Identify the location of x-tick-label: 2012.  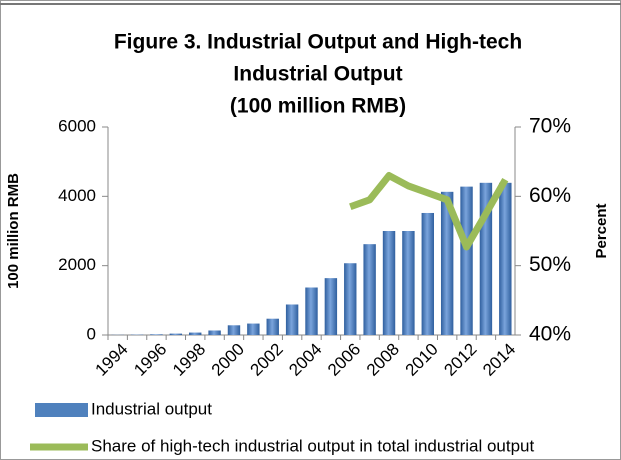
(460, 360).